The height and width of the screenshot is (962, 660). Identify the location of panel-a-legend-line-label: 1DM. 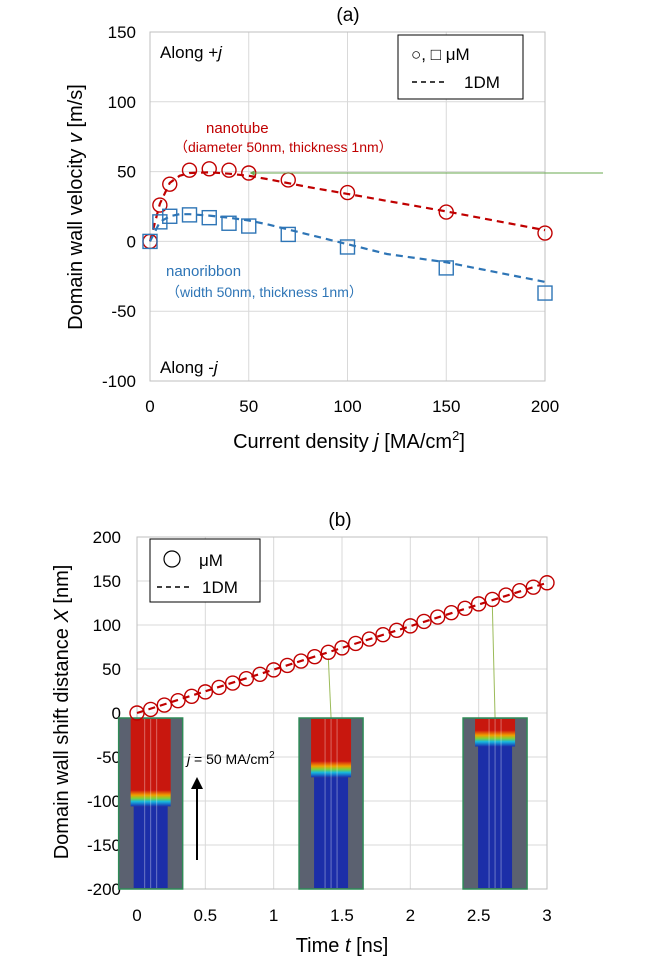
(482, 82).